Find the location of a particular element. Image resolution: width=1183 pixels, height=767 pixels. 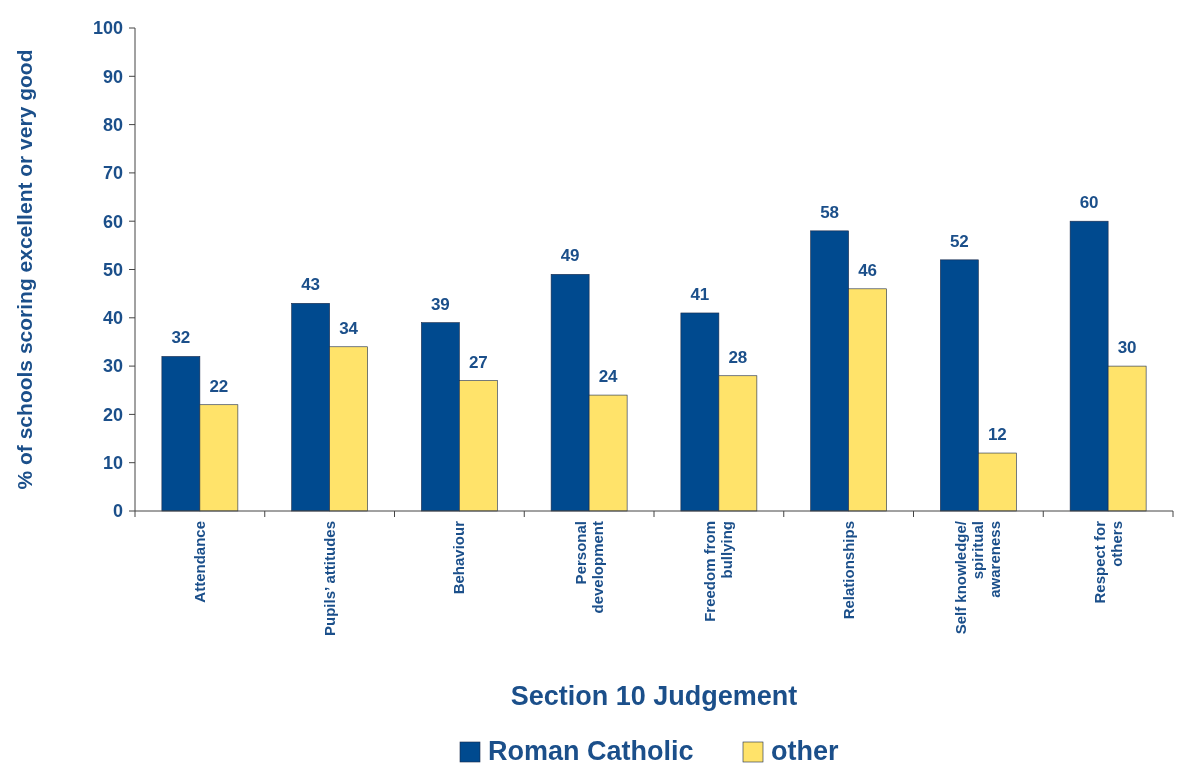

y-tick-label: 100 is located at coordinates (107, 28).